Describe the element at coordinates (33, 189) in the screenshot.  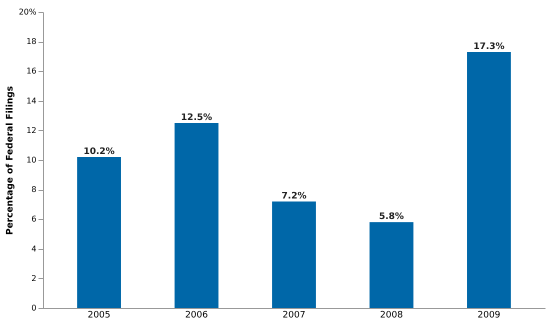
I see `y-tick-label: 8` at that location.